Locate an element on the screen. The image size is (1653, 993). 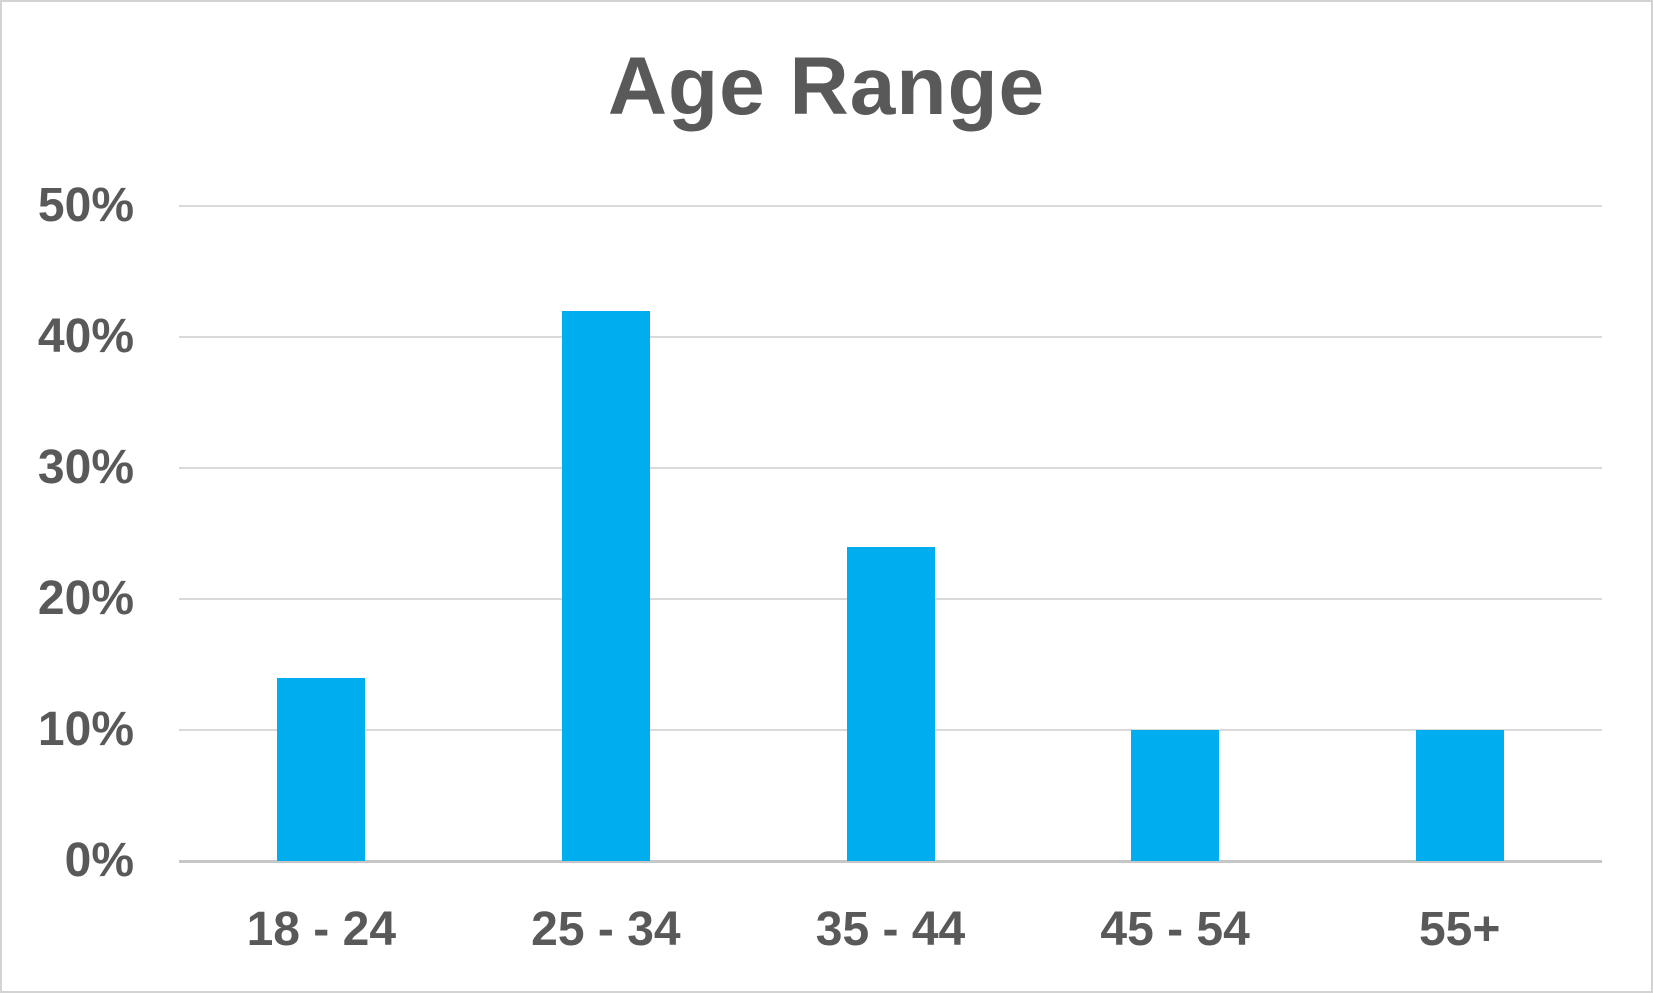
gridline-40pct is located at coordinates (890, 337).